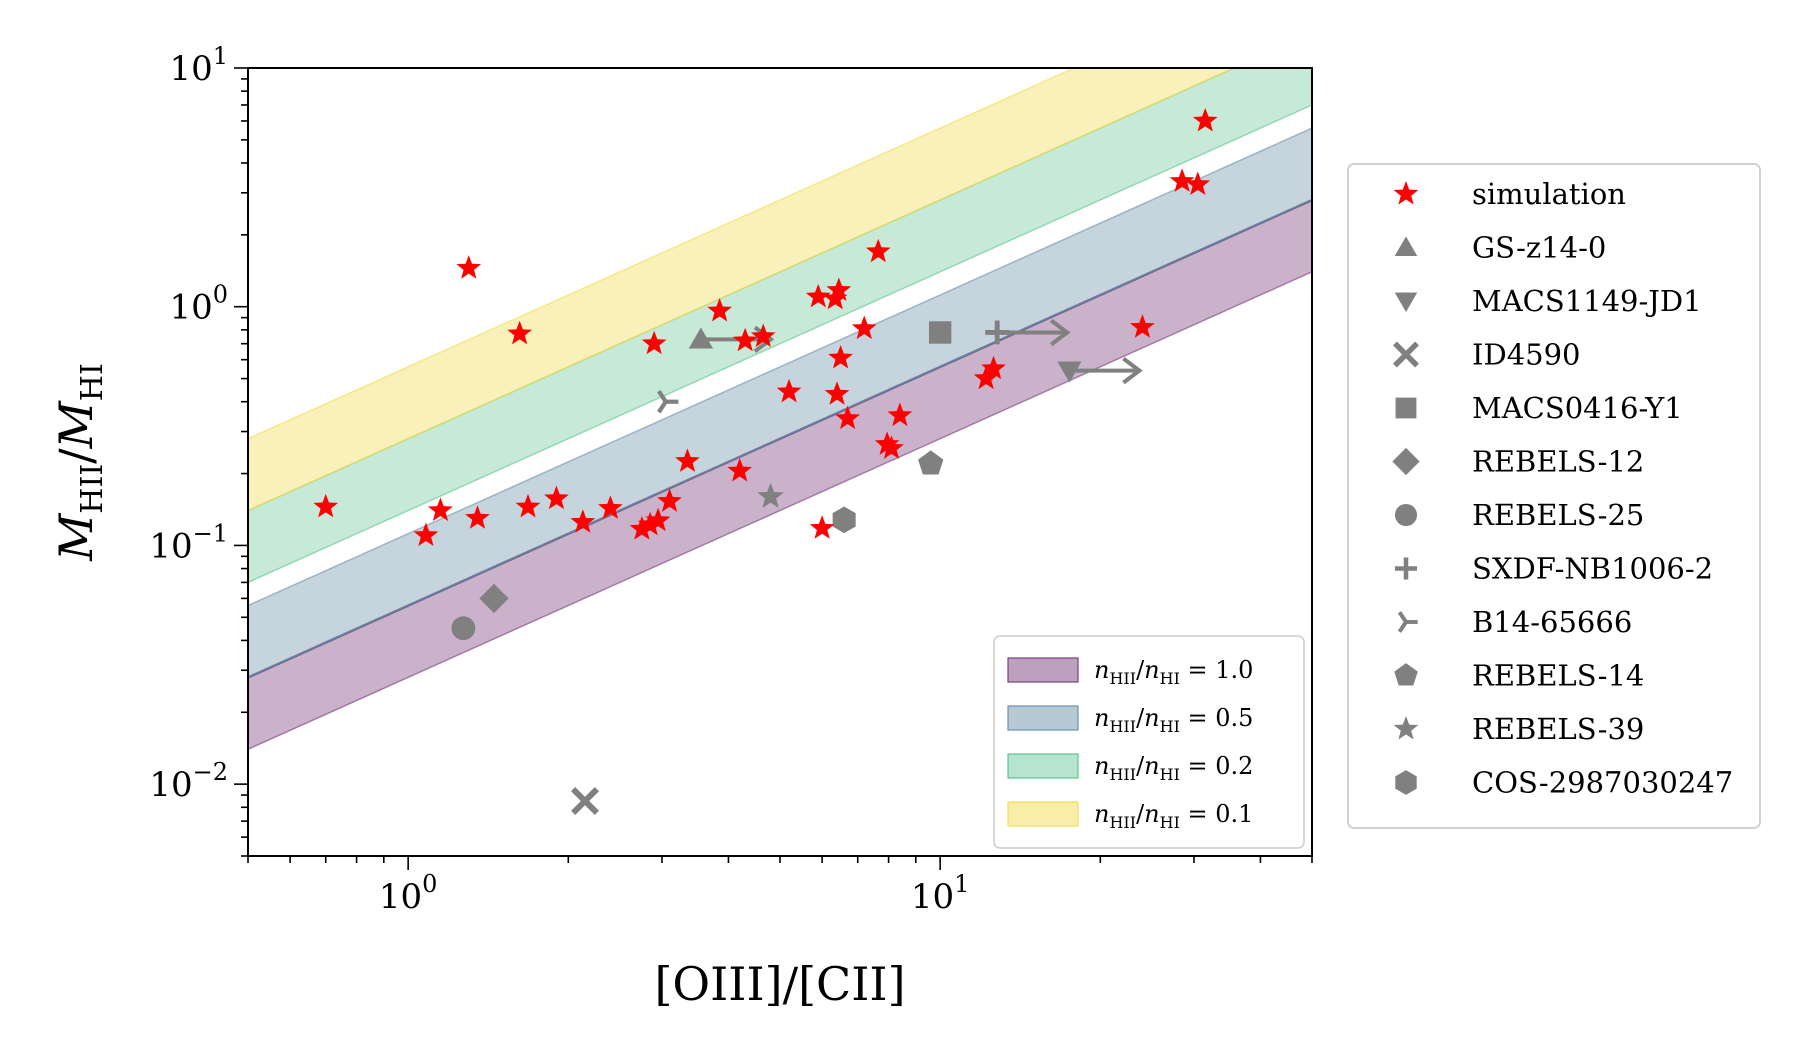 The height and width of the screenshot is (1050, 1800). Describe the element at coordinates (76, 537) in the screenshot. I see `y-axis-title-num: M` at that location.